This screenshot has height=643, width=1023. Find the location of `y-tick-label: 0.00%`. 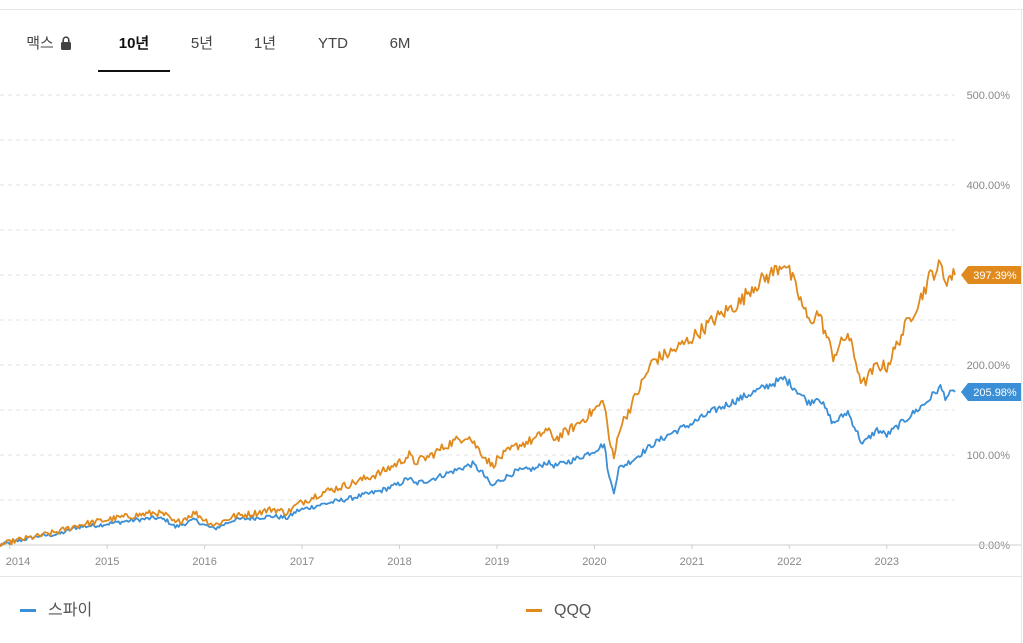

y-tick-label: 0.00% is located at coordinates (994, 546).